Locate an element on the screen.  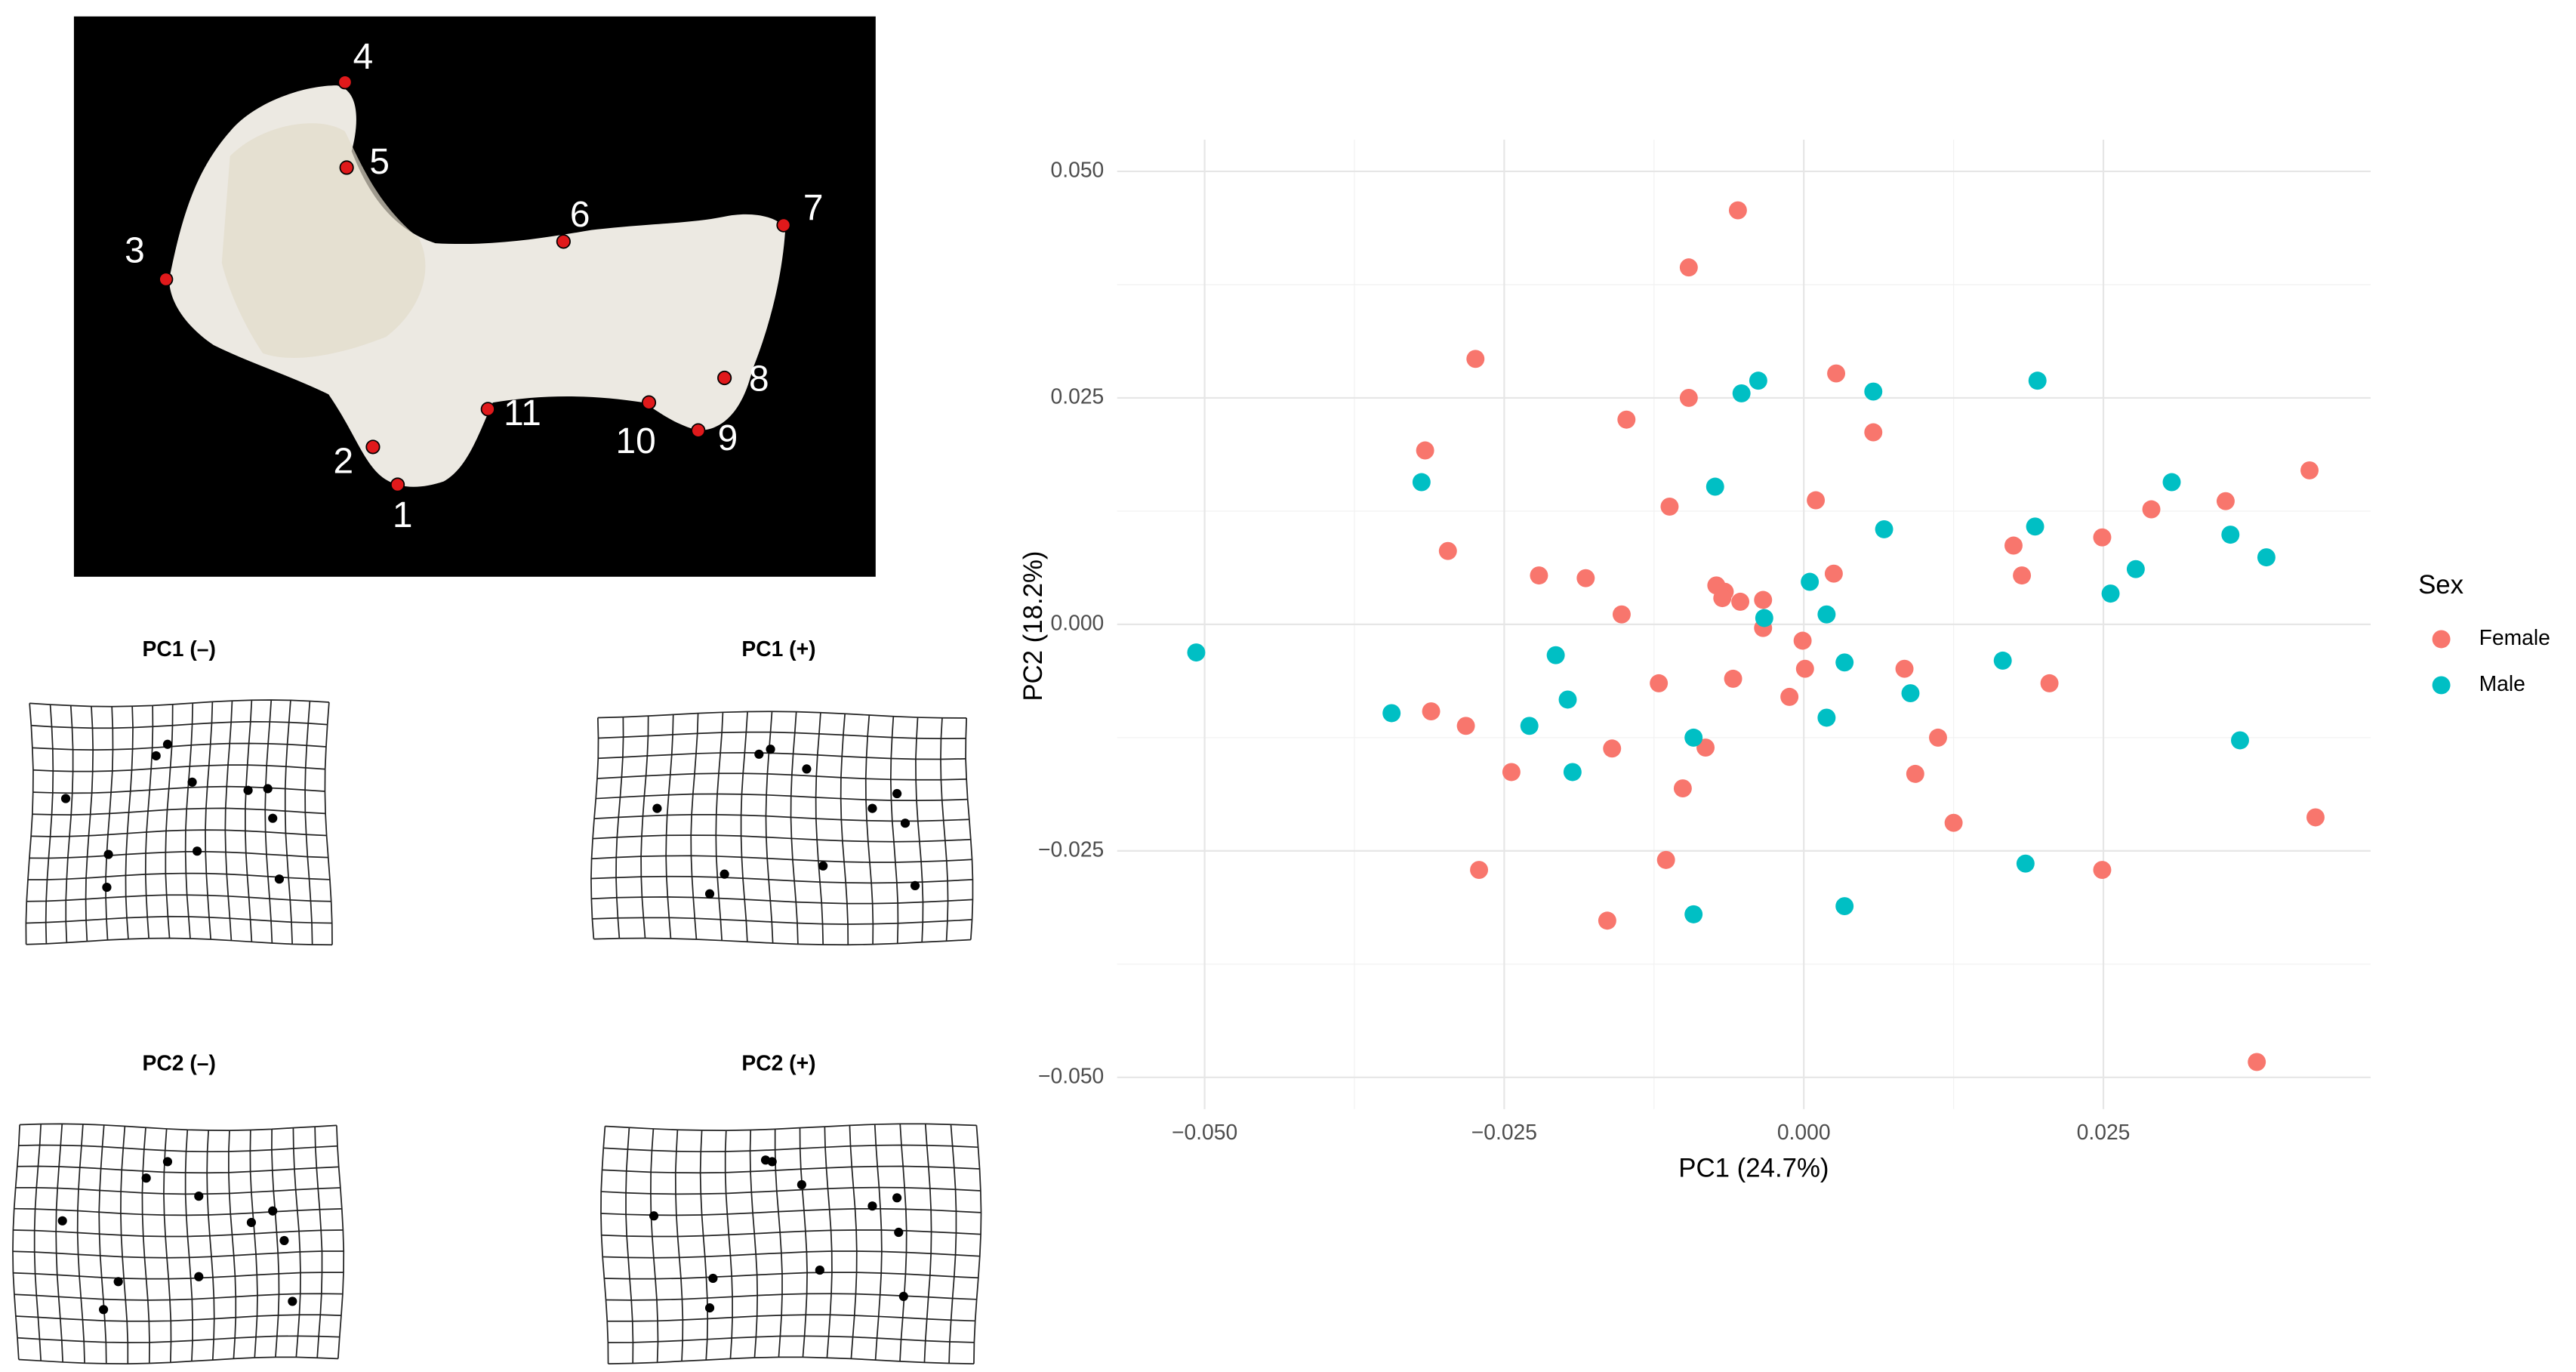
grid-title: PC2 (–) is located at coordinates (178, 1063).